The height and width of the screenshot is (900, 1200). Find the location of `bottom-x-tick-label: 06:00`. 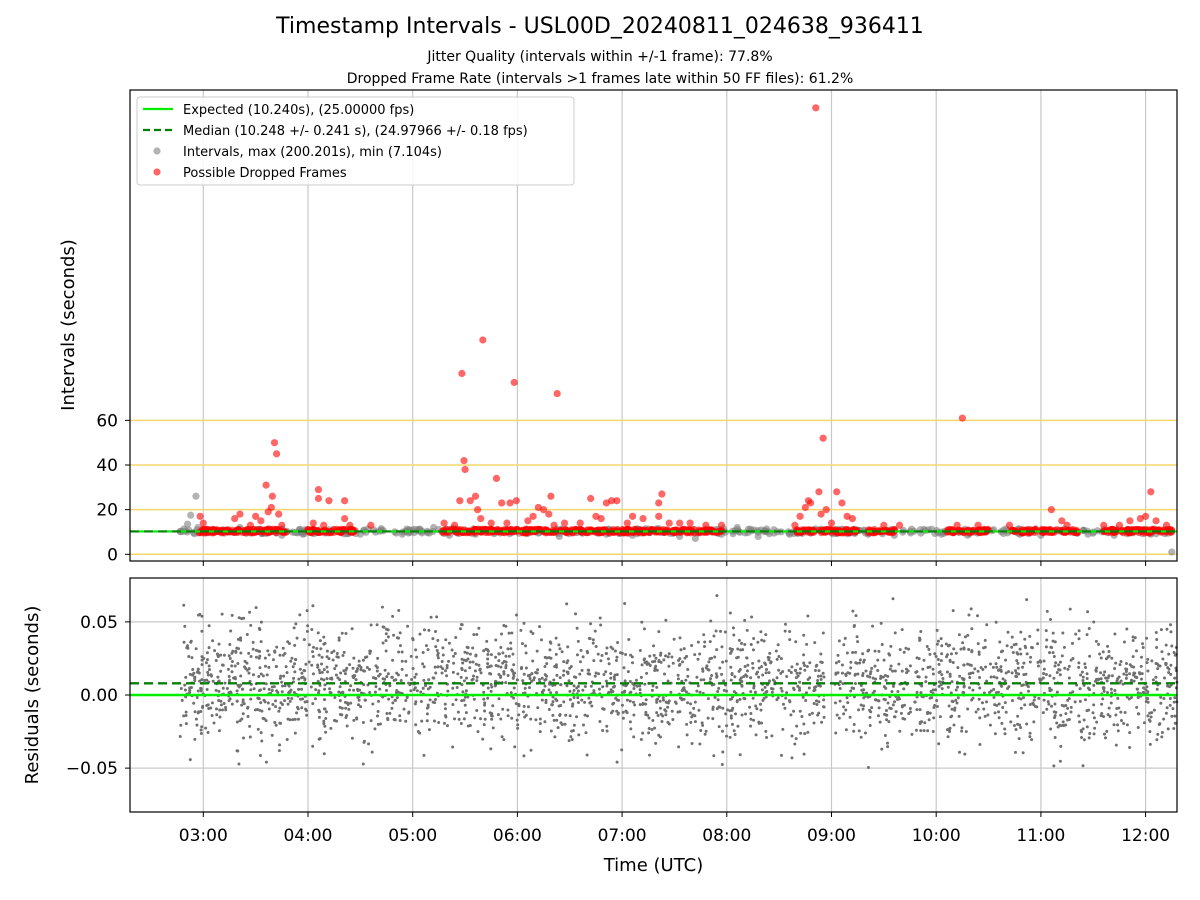

bottom-x-tick-label: 06:00 is located at coordinates (517, 836).